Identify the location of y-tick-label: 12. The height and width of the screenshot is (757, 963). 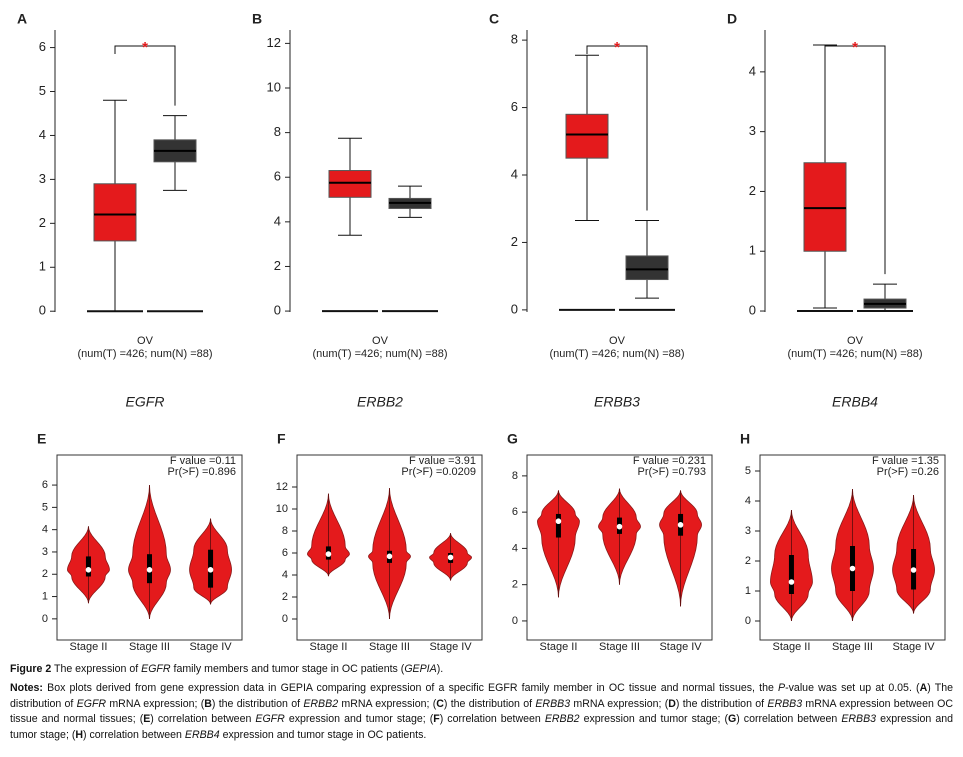
(282, 487).